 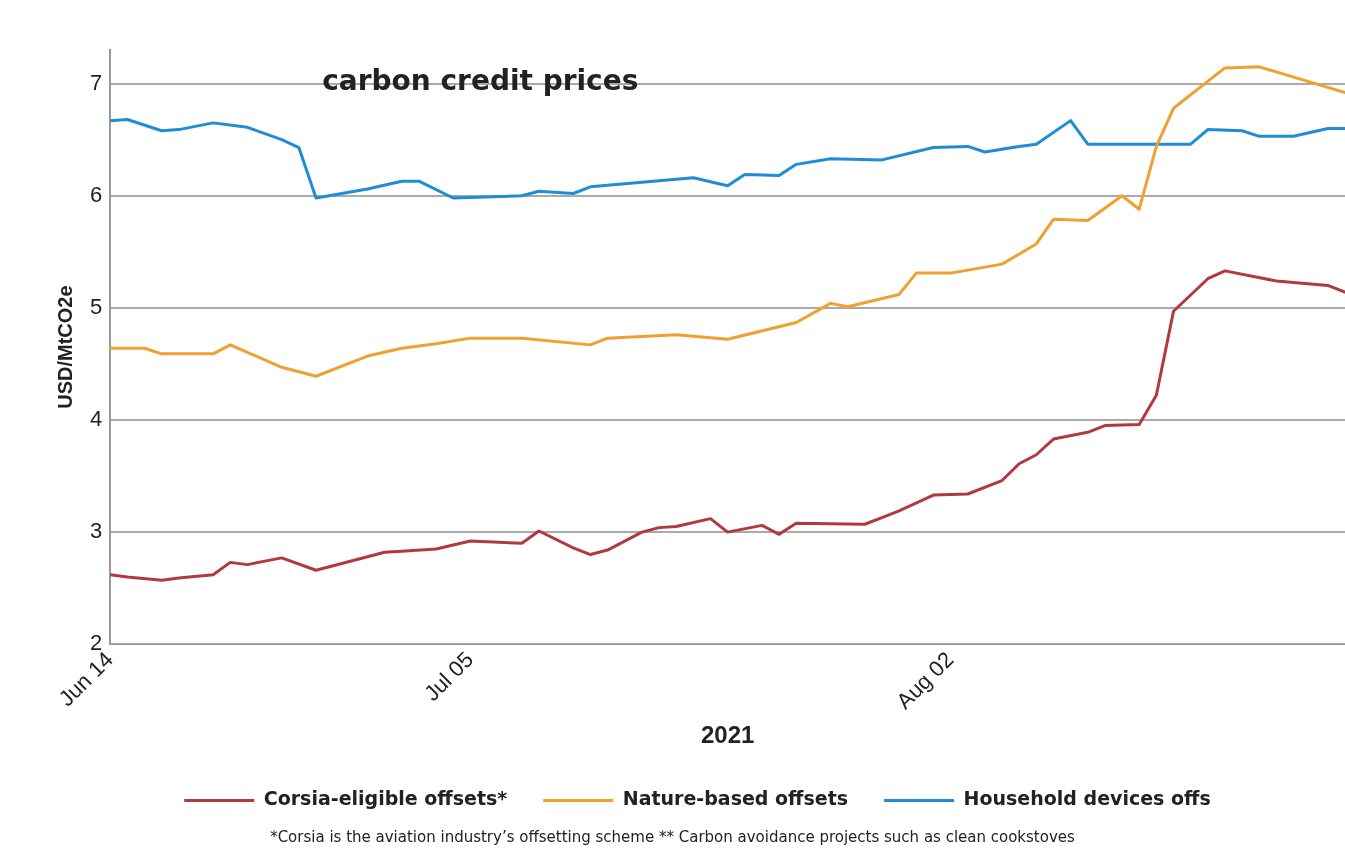 I want to click on legend-label: Corsia-eligible offsets*, so click(x=385, y=798).